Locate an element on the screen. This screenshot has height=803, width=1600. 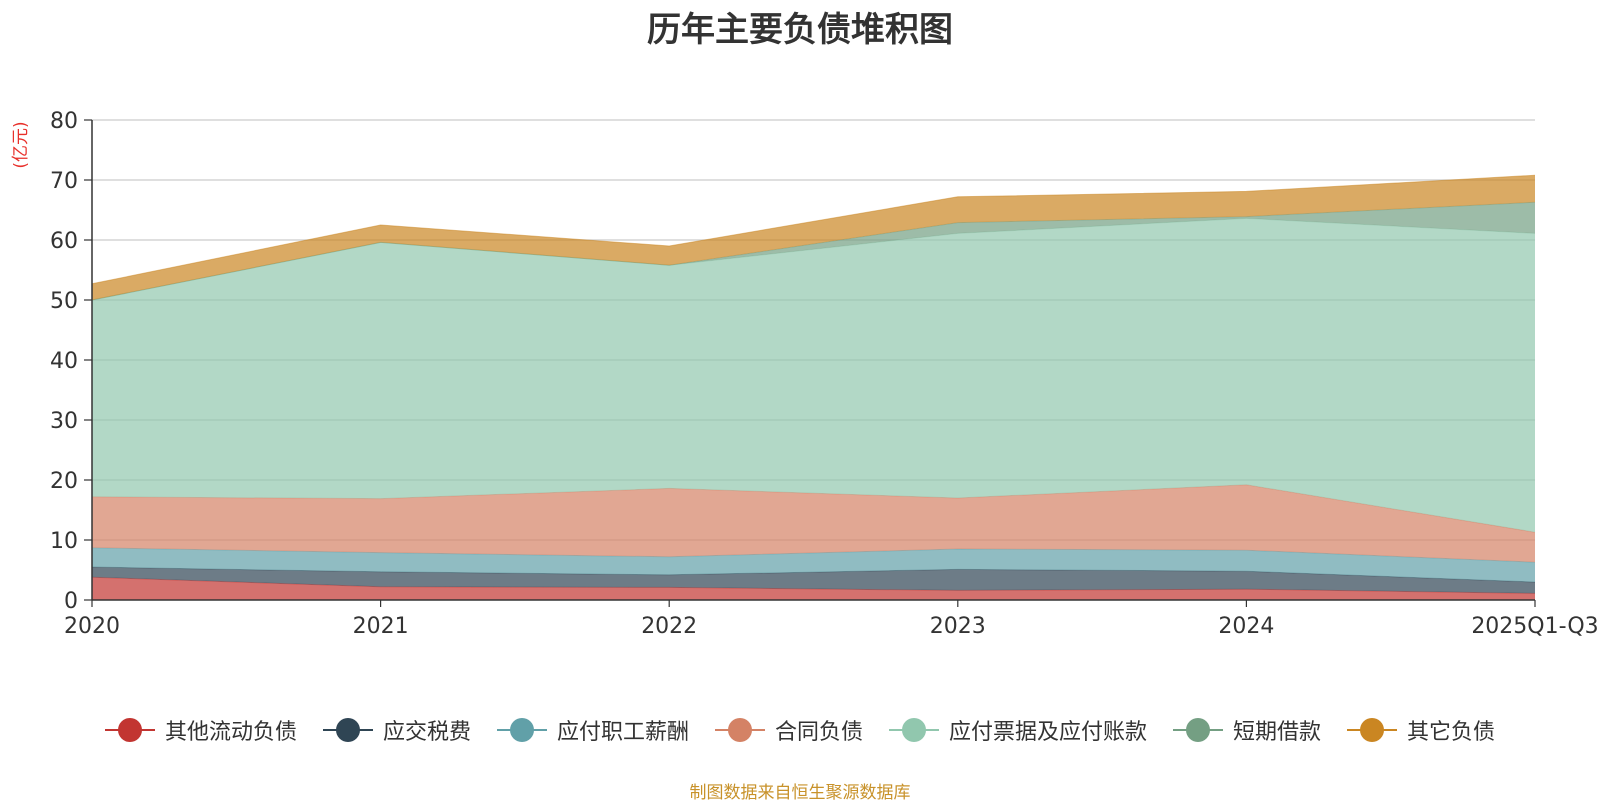
x-tick-label: 2025Q1-Q3 is located at coordinates (1534, 626).